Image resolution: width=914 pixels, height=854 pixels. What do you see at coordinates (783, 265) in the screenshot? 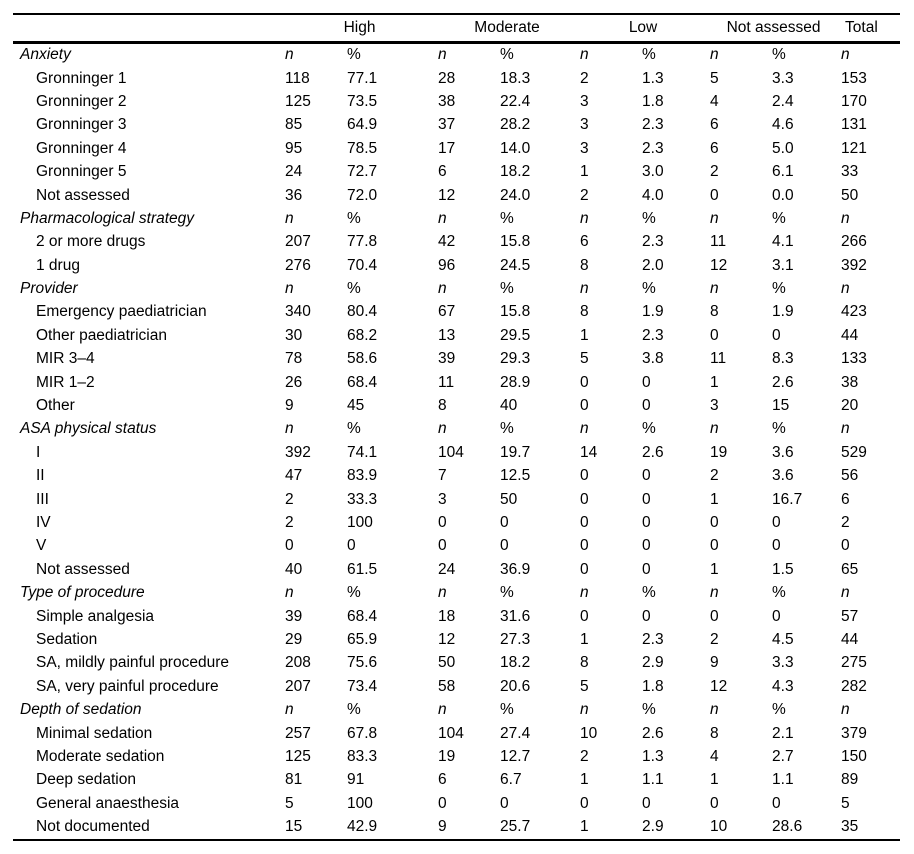
I see `data-cell: 3.1` at bounding box center [783, 265].